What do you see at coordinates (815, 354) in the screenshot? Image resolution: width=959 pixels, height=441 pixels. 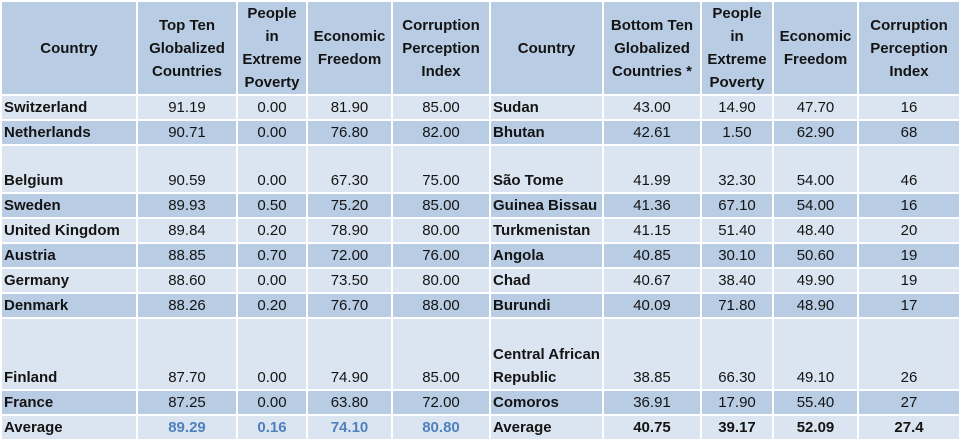 I see `cell: 49.10` at bounding box center [815, 354].